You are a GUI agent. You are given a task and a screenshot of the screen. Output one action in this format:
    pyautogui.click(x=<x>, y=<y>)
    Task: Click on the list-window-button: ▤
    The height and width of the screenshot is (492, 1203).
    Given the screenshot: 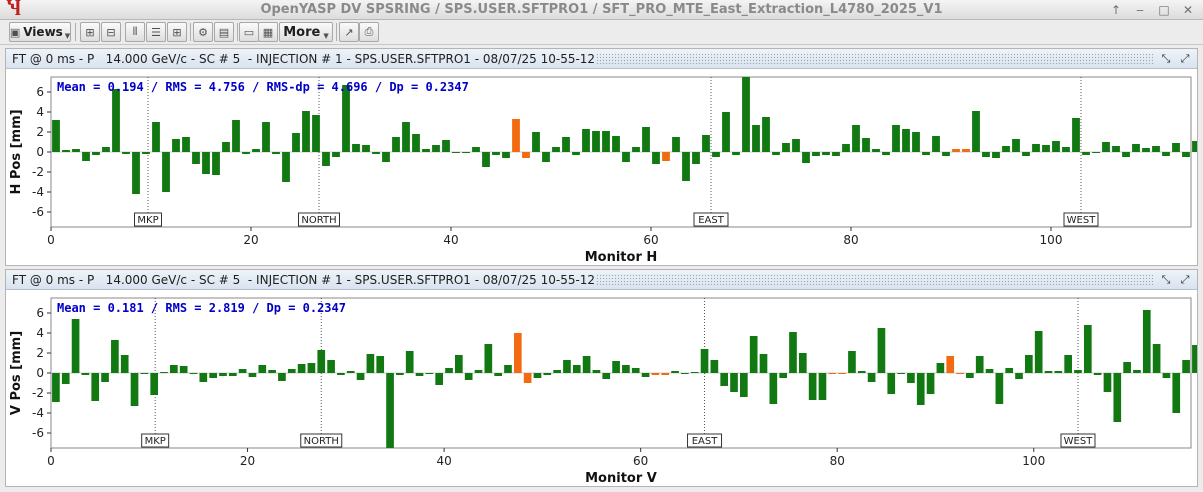 What is the action you would take?
    pyautogui.click(x=224, y=32)
    